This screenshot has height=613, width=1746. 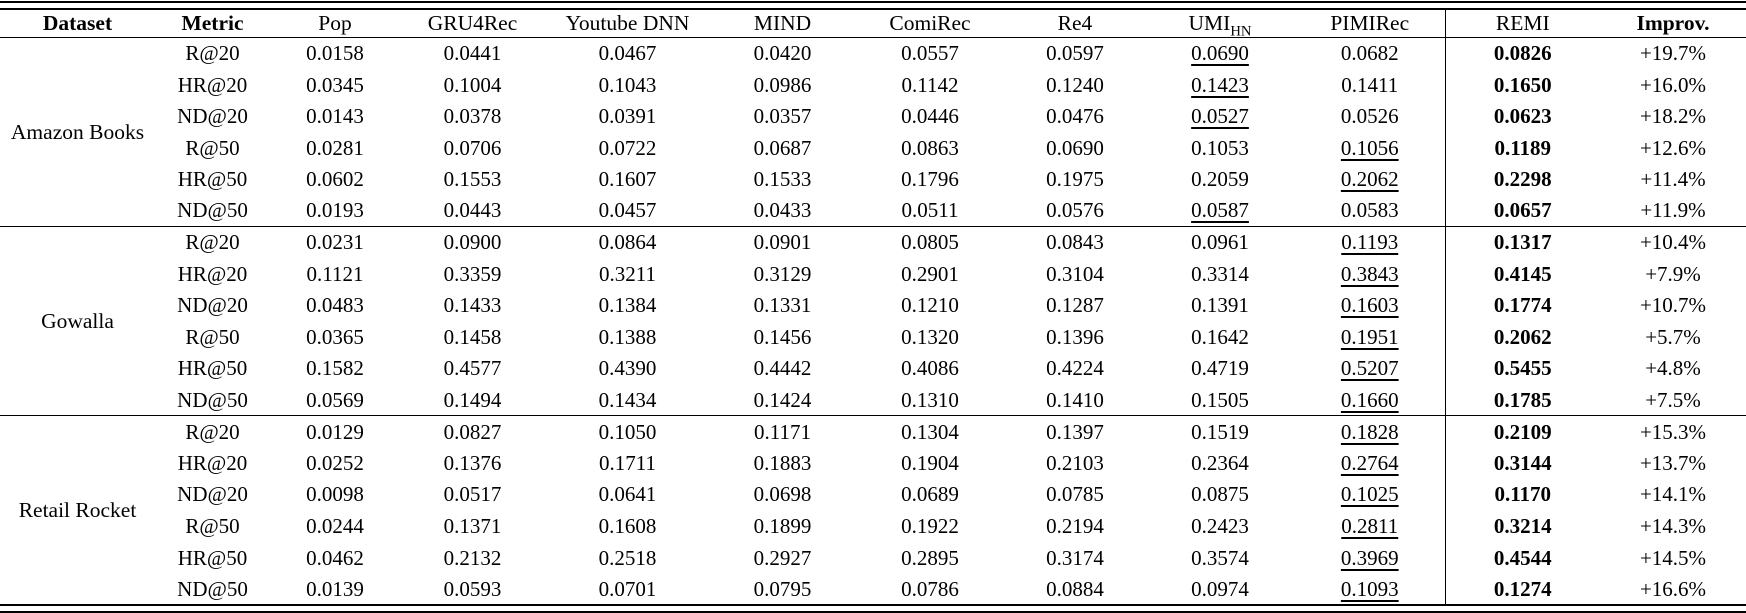 What do you see at coordinates (1522, 147) in the screenshot?
I see `remi-value-cell: 0.1189` at bounding box center [1522, 147].